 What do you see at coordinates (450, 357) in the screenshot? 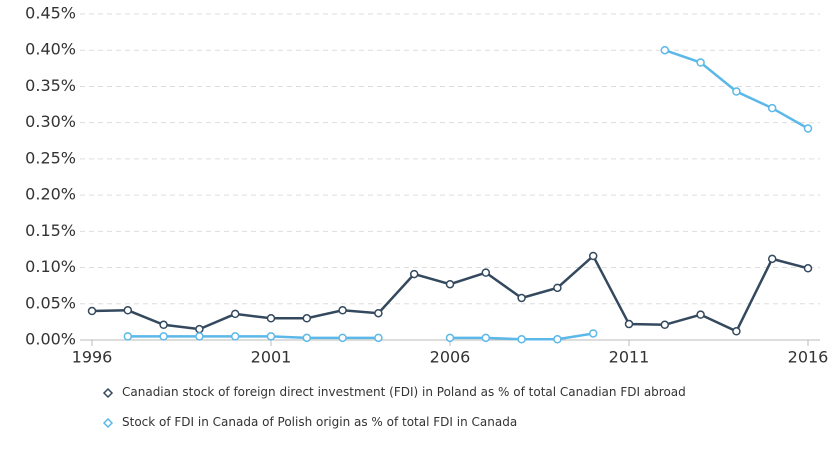
I see `x-tick-label: 2006` at bounding box center [450, 357].